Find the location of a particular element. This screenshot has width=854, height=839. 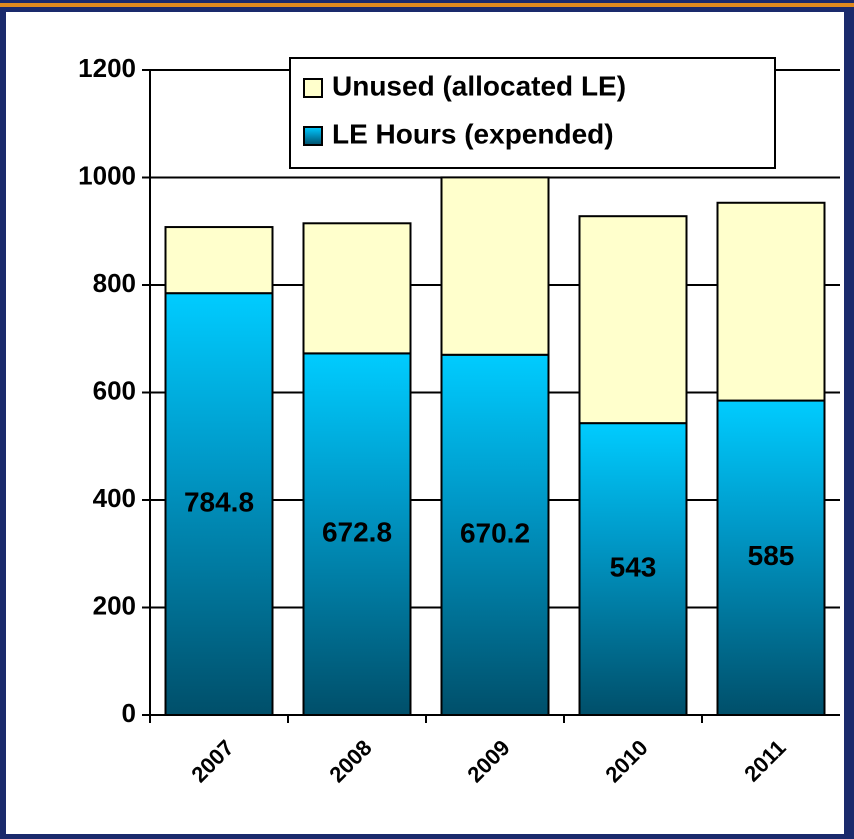

data-label: 585 is located at coordinates (771, 555).